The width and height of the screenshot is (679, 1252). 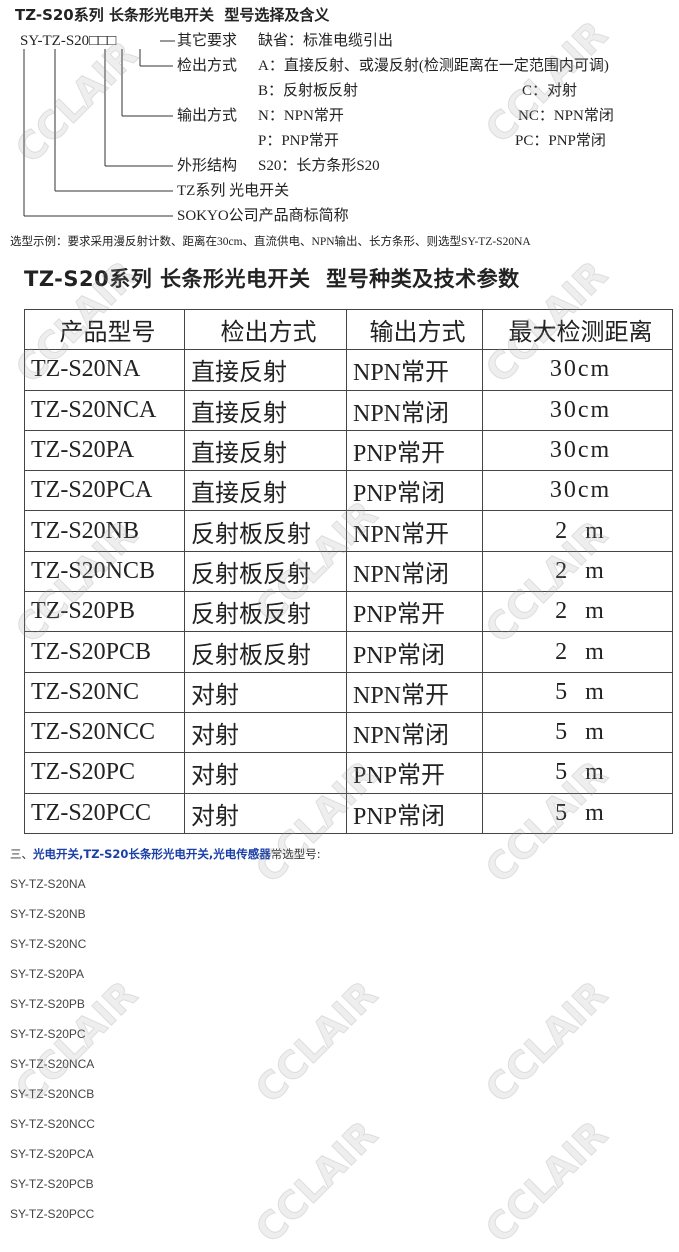 I want to click on table-cell: TZ-S20PC, so click(x=104, y=773).